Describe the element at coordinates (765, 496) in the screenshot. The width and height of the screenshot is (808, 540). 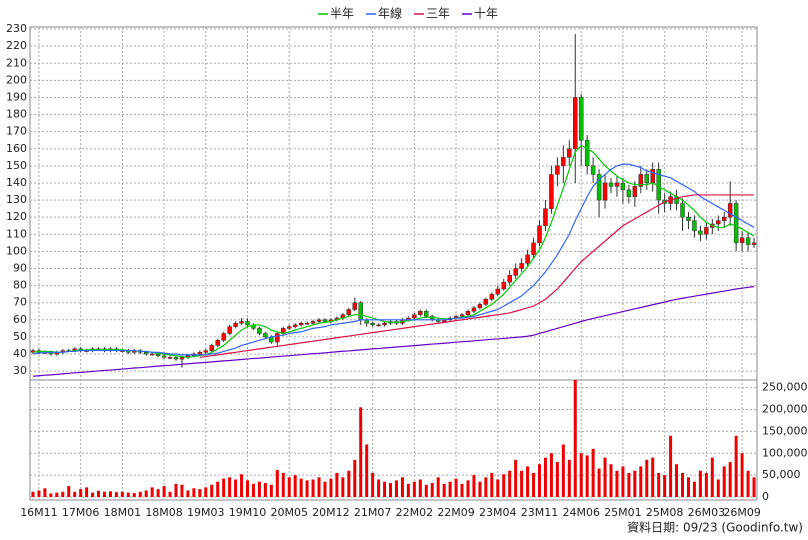
I see `y2-tick-label: 0` at that location.